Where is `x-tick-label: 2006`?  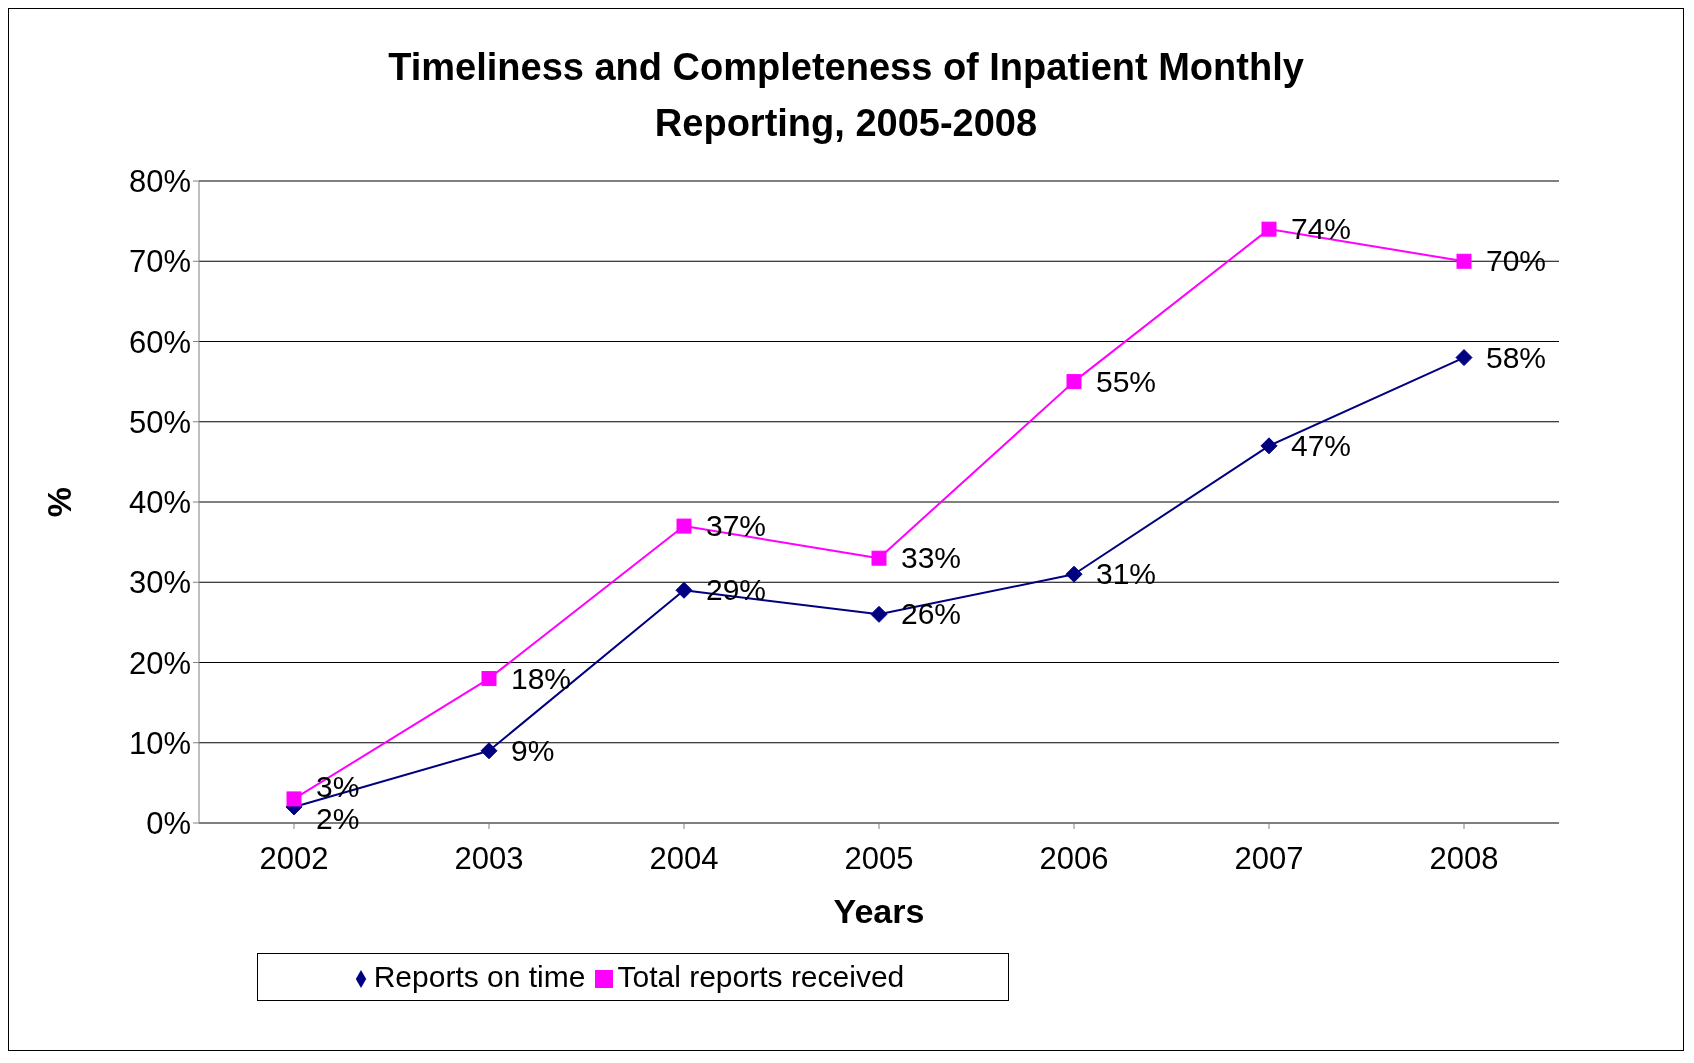
x-tick-label: 2006 is located at coordinates (1074, 859).